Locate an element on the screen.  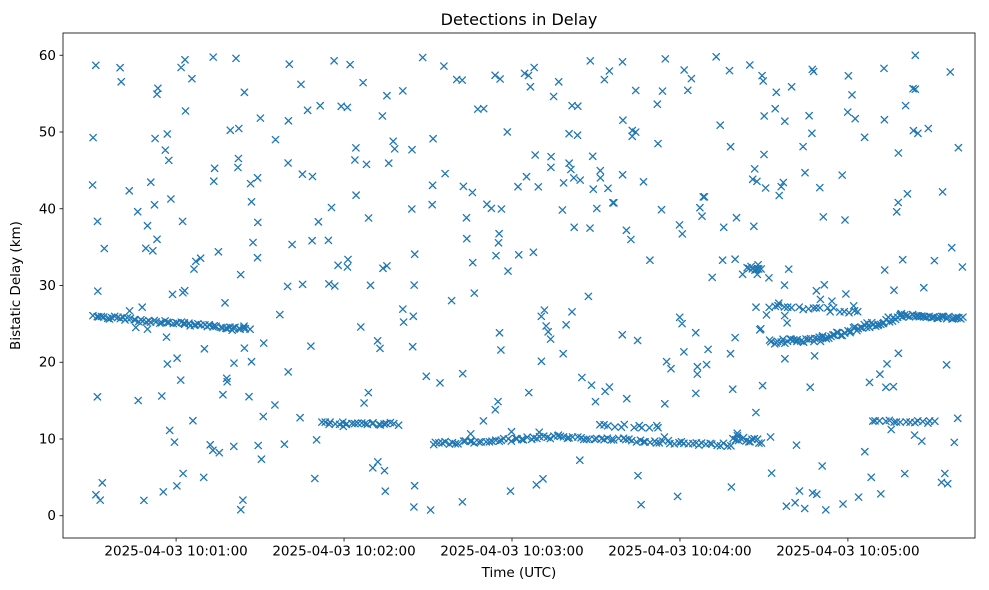
x-tick-label: 2025-04-03 10:05:00 is located at coordinates (847, 552).